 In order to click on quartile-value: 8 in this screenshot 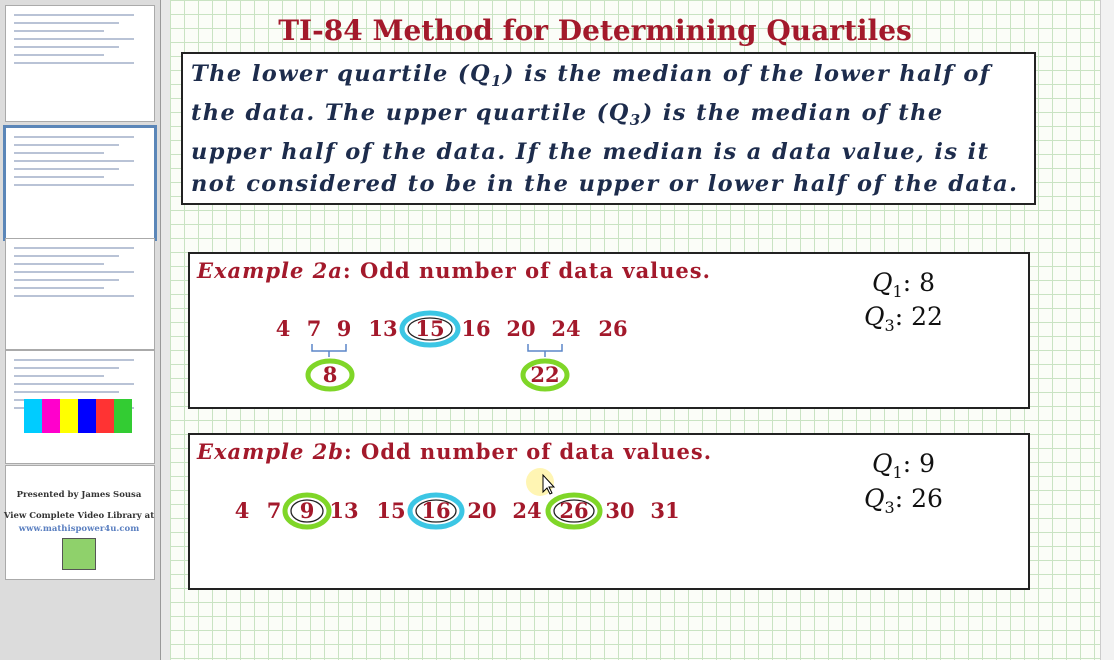, I will do `click(927, 282)`.